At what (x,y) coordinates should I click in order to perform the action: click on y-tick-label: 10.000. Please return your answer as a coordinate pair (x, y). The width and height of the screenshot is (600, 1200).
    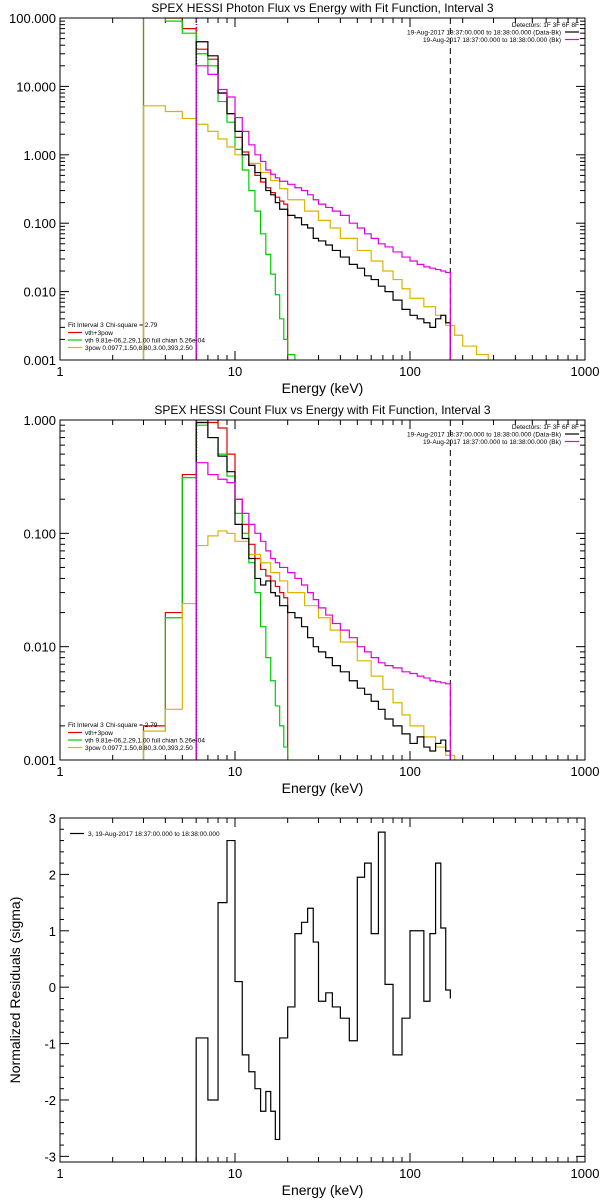
    Looking at the image, I should click on (36, 86).